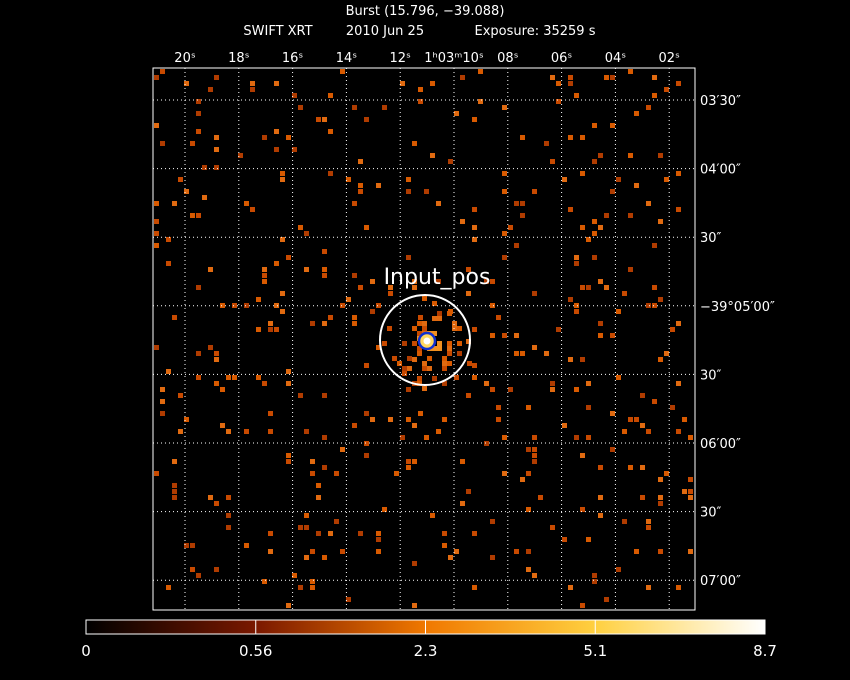 Image resolution: width=850 pixels, height=680 pixels. What do you see at coordinates (720, 101) in the screenshot?
I see `dec-label: 03′30″` at bounding box center [720, 101].